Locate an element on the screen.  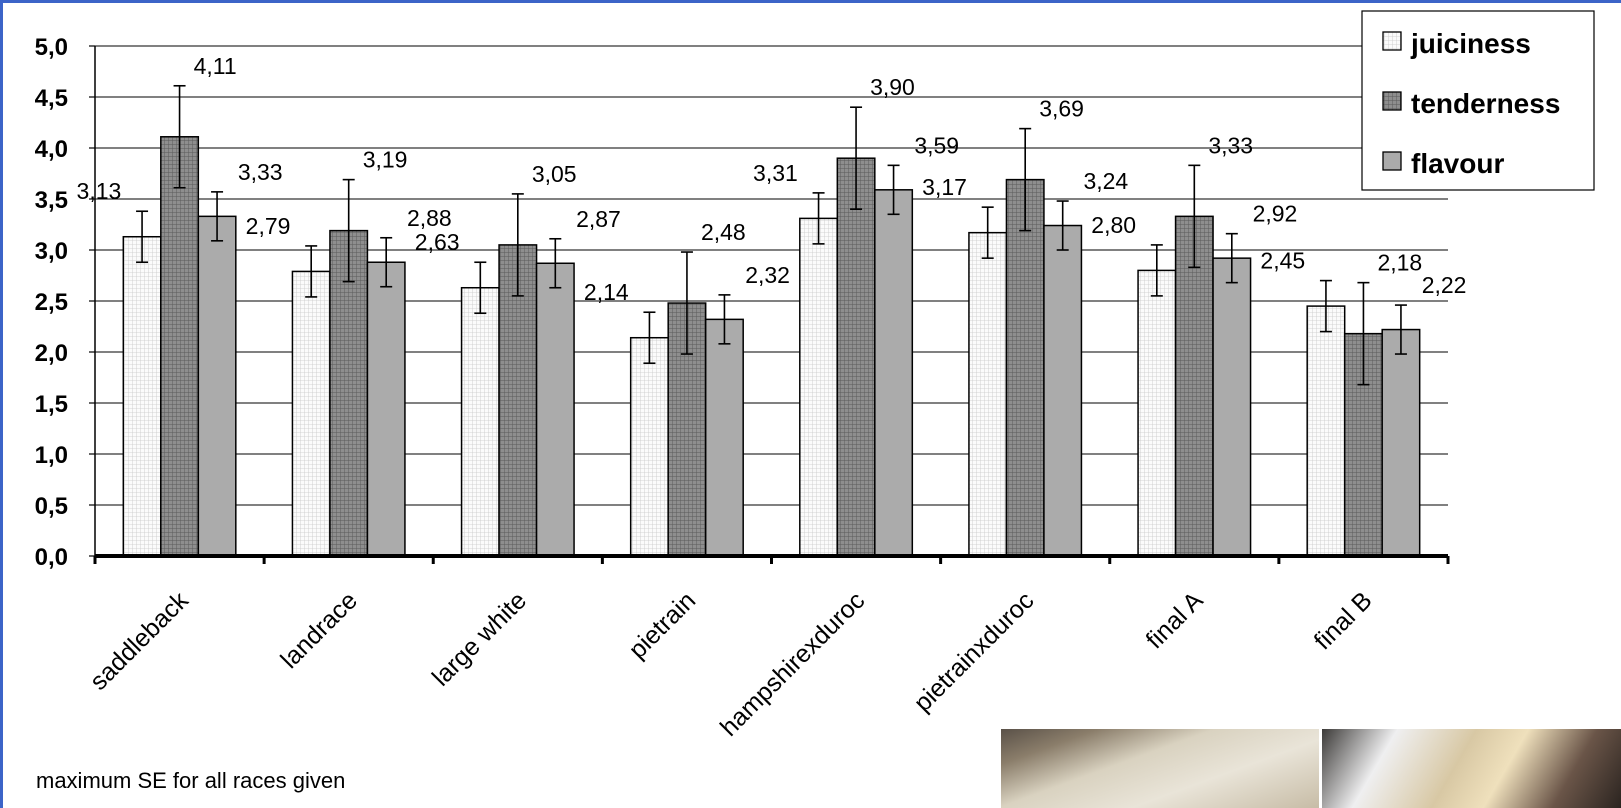
data-label-juiciness: 3,31 is located at coordinates (775, 173).